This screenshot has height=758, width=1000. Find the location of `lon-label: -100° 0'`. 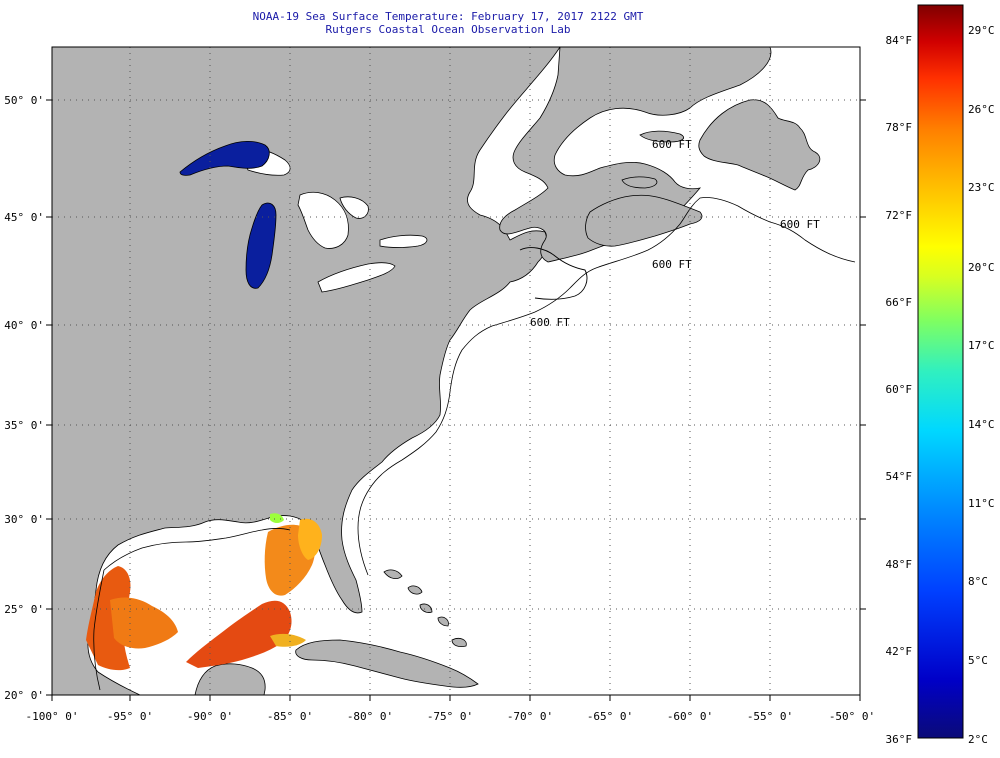

lon-label: -100° 0' is located at coordinates (52, 716).